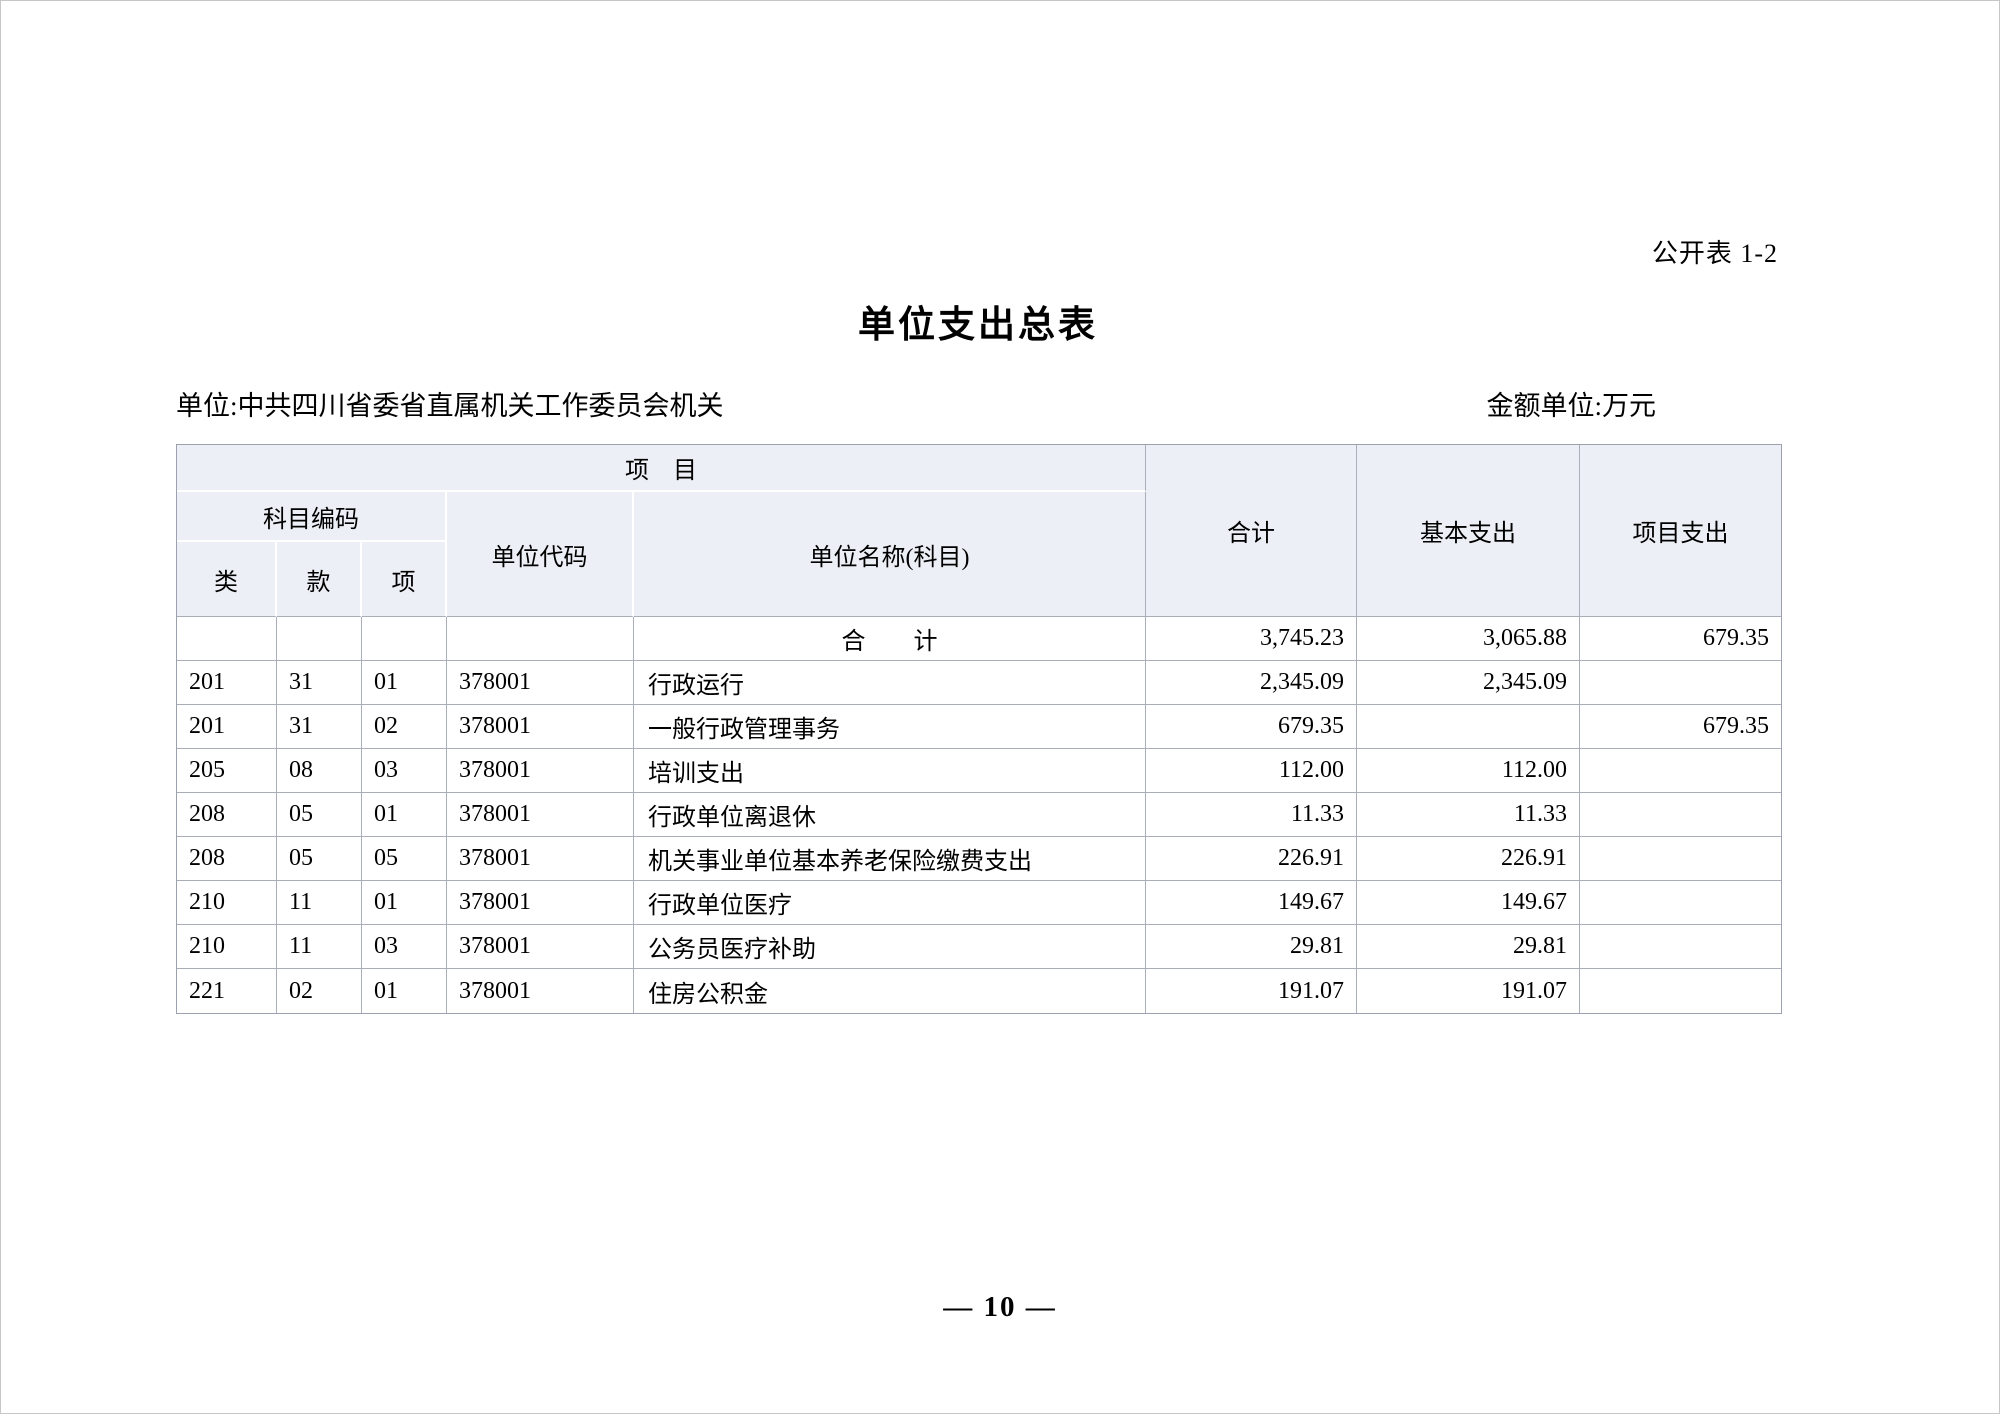 The image size is (2000, 1414). What do you see at coordinates (1000, 1307) in the screenshot?
I see `page-number: — 10 —` at bounding box center [1000, 1307].